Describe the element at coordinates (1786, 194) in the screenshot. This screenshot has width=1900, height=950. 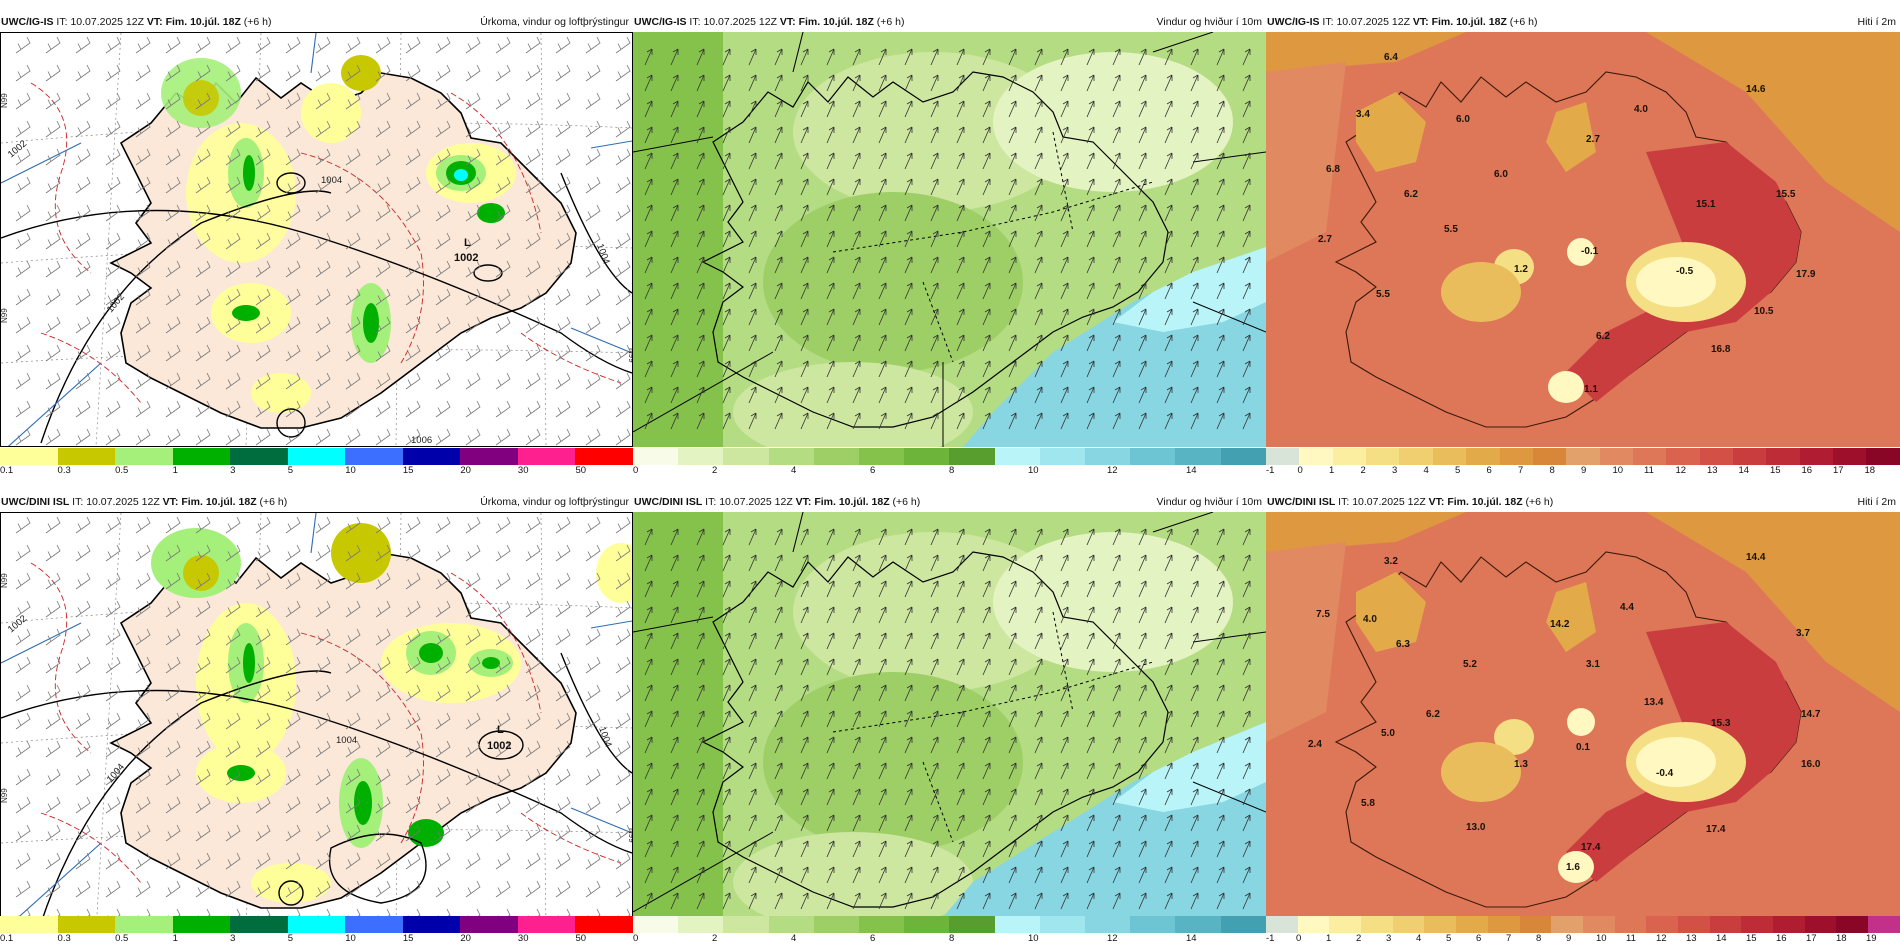
I see `temperature-label: 15.5` at that location.